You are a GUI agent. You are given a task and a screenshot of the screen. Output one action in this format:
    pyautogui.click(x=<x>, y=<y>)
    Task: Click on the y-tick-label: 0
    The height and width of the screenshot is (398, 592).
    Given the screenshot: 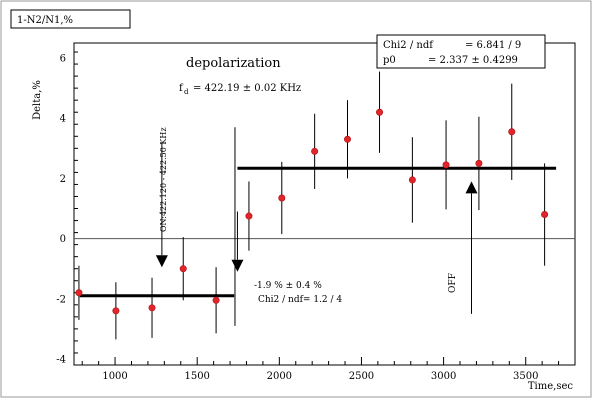 What is the action you would take?
    pyautogui.click(x=63, y=239)
    